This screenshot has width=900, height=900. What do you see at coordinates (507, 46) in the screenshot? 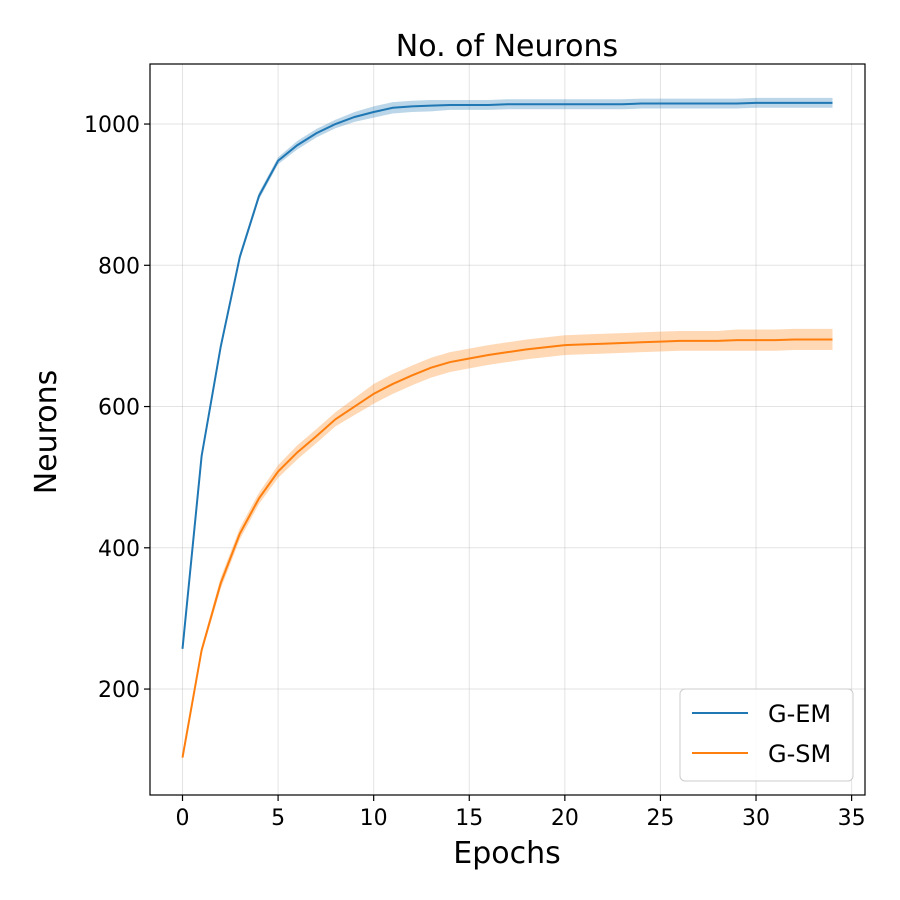
I see `chart-title: No. of Neurons` at bounding box center [507, 46].